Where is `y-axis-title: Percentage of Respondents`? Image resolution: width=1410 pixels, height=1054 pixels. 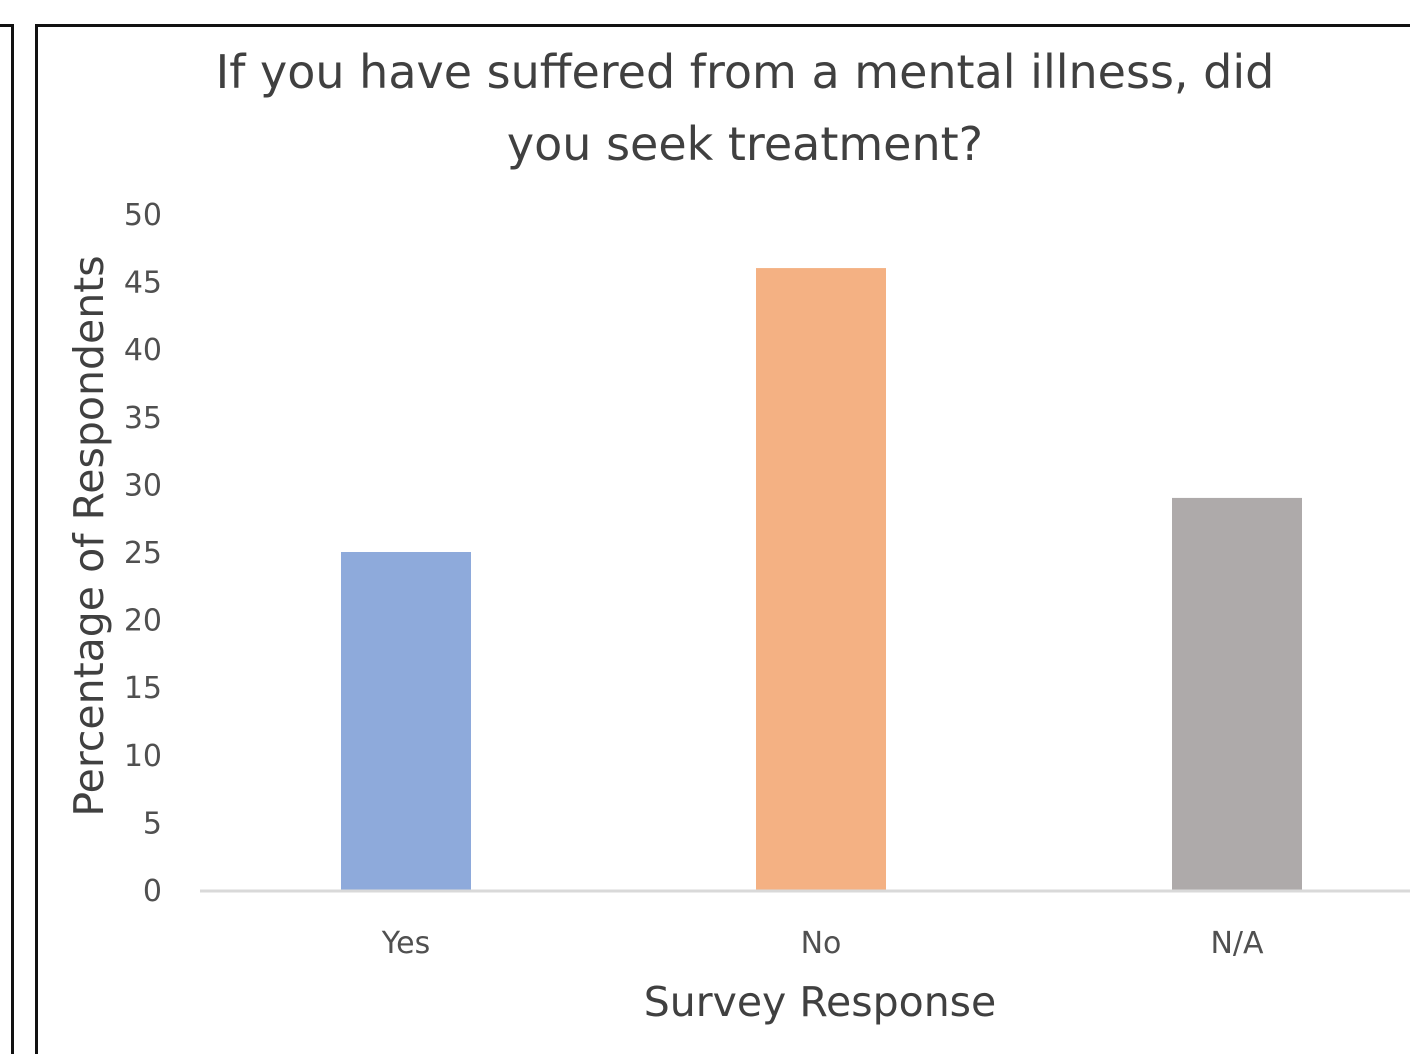
y-axis-title: Percentage of Respondents is located at coordinates (89, 535).